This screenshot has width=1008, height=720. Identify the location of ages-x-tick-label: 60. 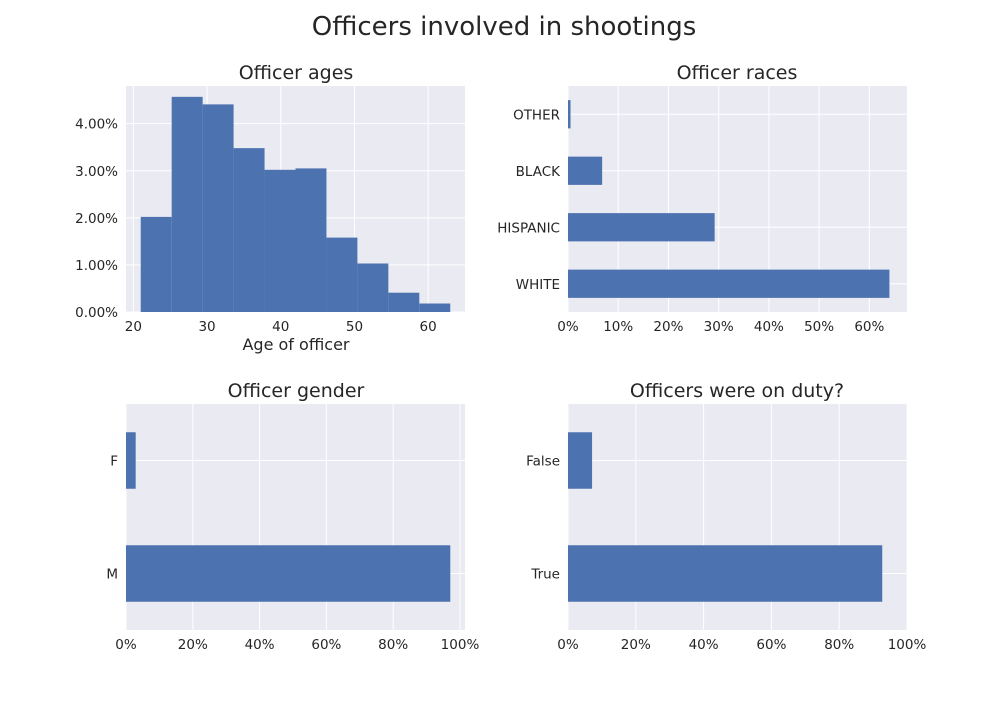
(428, 327).